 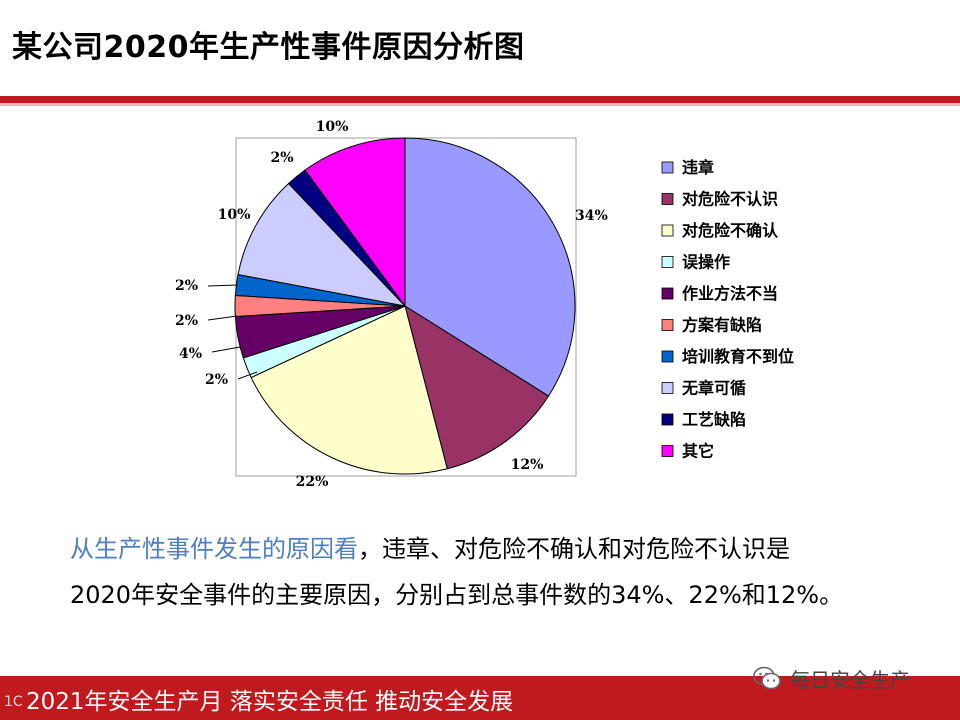 What do you see at coordinates (574, 549) in the screenshot?
I see `caption-line1-rest: ，违章、对危险不确认和对危险不认识是` at bounding box center [574, 549].